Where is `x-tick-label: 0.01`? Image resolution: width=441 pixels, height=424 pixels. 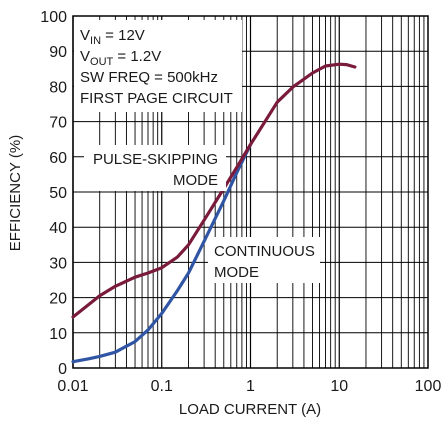 x-tick-label: 0.01 is located at coordinates (72, 386).